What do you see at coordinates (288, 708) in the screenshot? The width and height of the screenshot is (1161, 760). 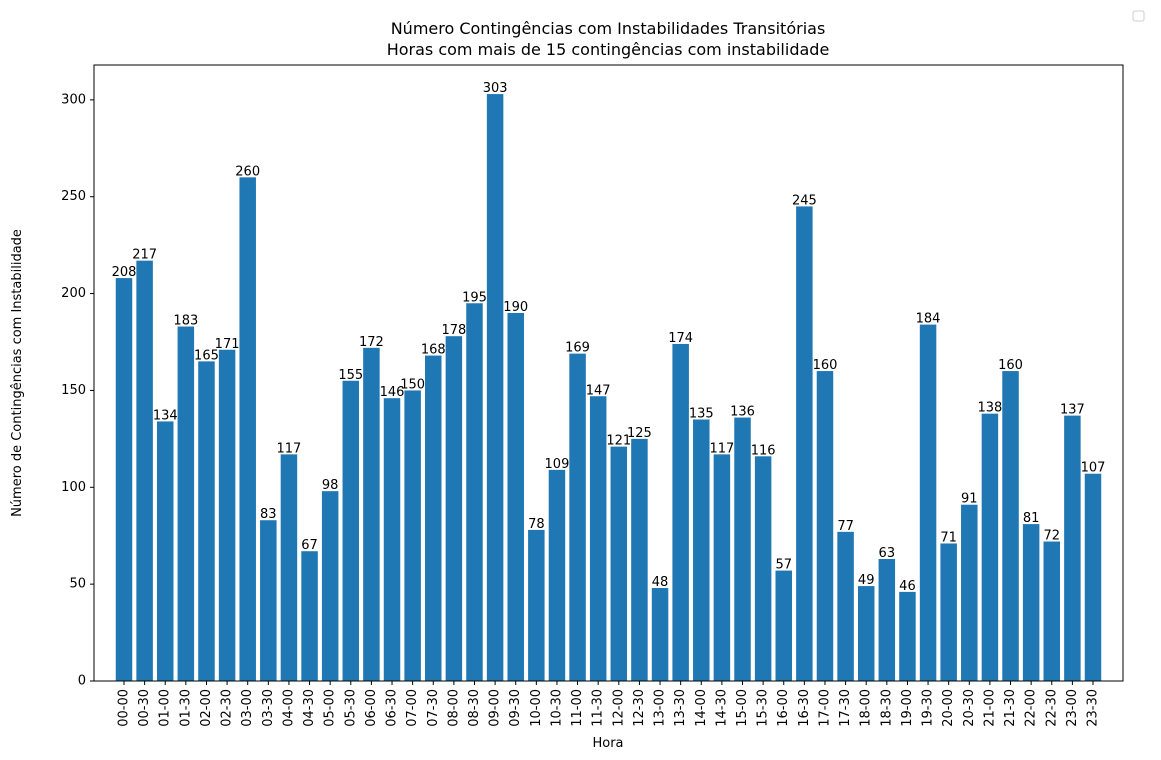 I see `x-tick-label: 04-00` at bounding box center [288, 708].